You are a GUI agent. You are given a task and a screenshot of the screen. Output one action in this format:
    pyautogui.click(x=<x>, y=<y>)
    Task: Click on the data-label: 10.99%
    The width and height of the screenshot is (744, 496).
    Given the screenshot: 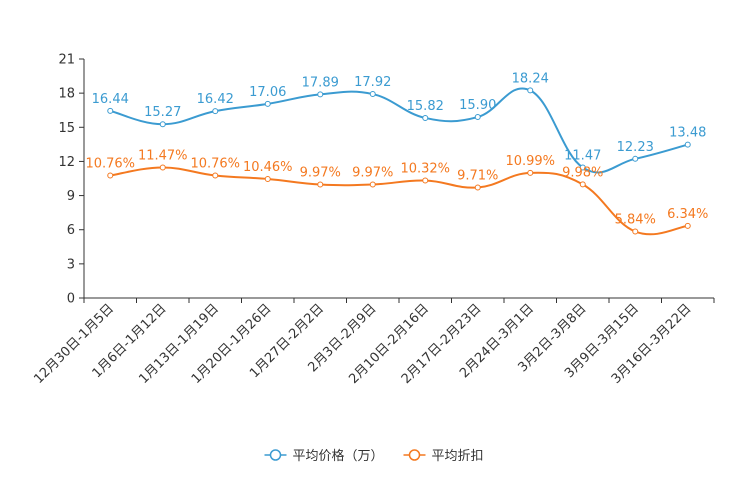 What is the action you would take?
    pyautogui.click(x=530, y=161)
    